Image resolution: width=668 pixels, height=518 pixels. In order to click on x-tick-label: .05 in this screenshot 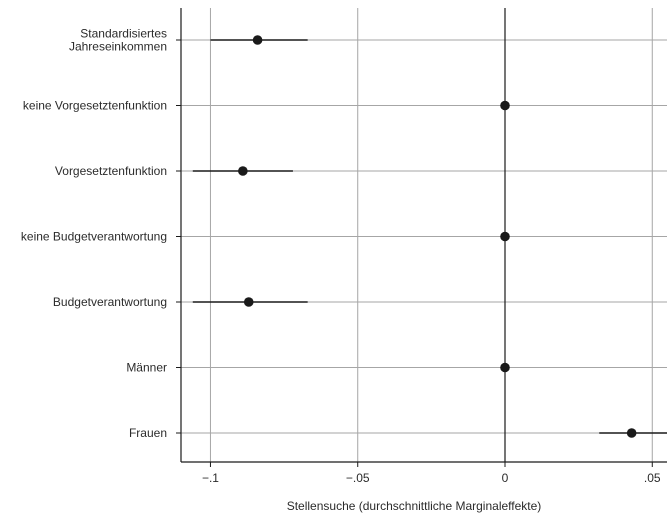, I will do `click(652, 478)`.